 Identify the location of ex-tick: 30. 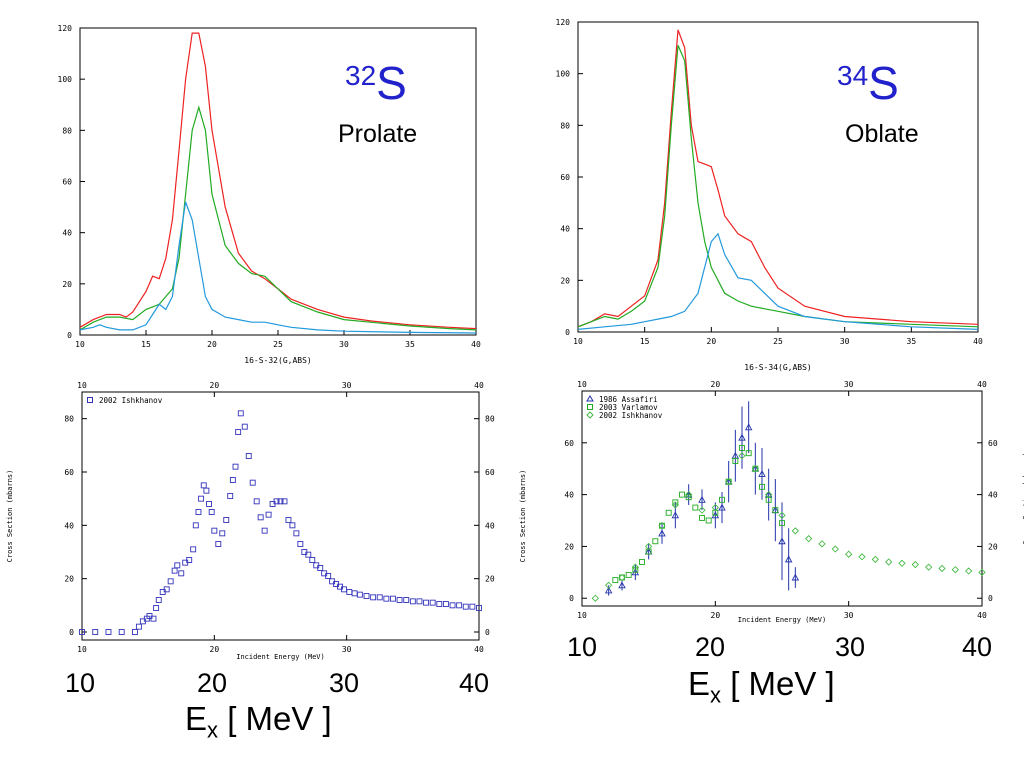
(850, 647).